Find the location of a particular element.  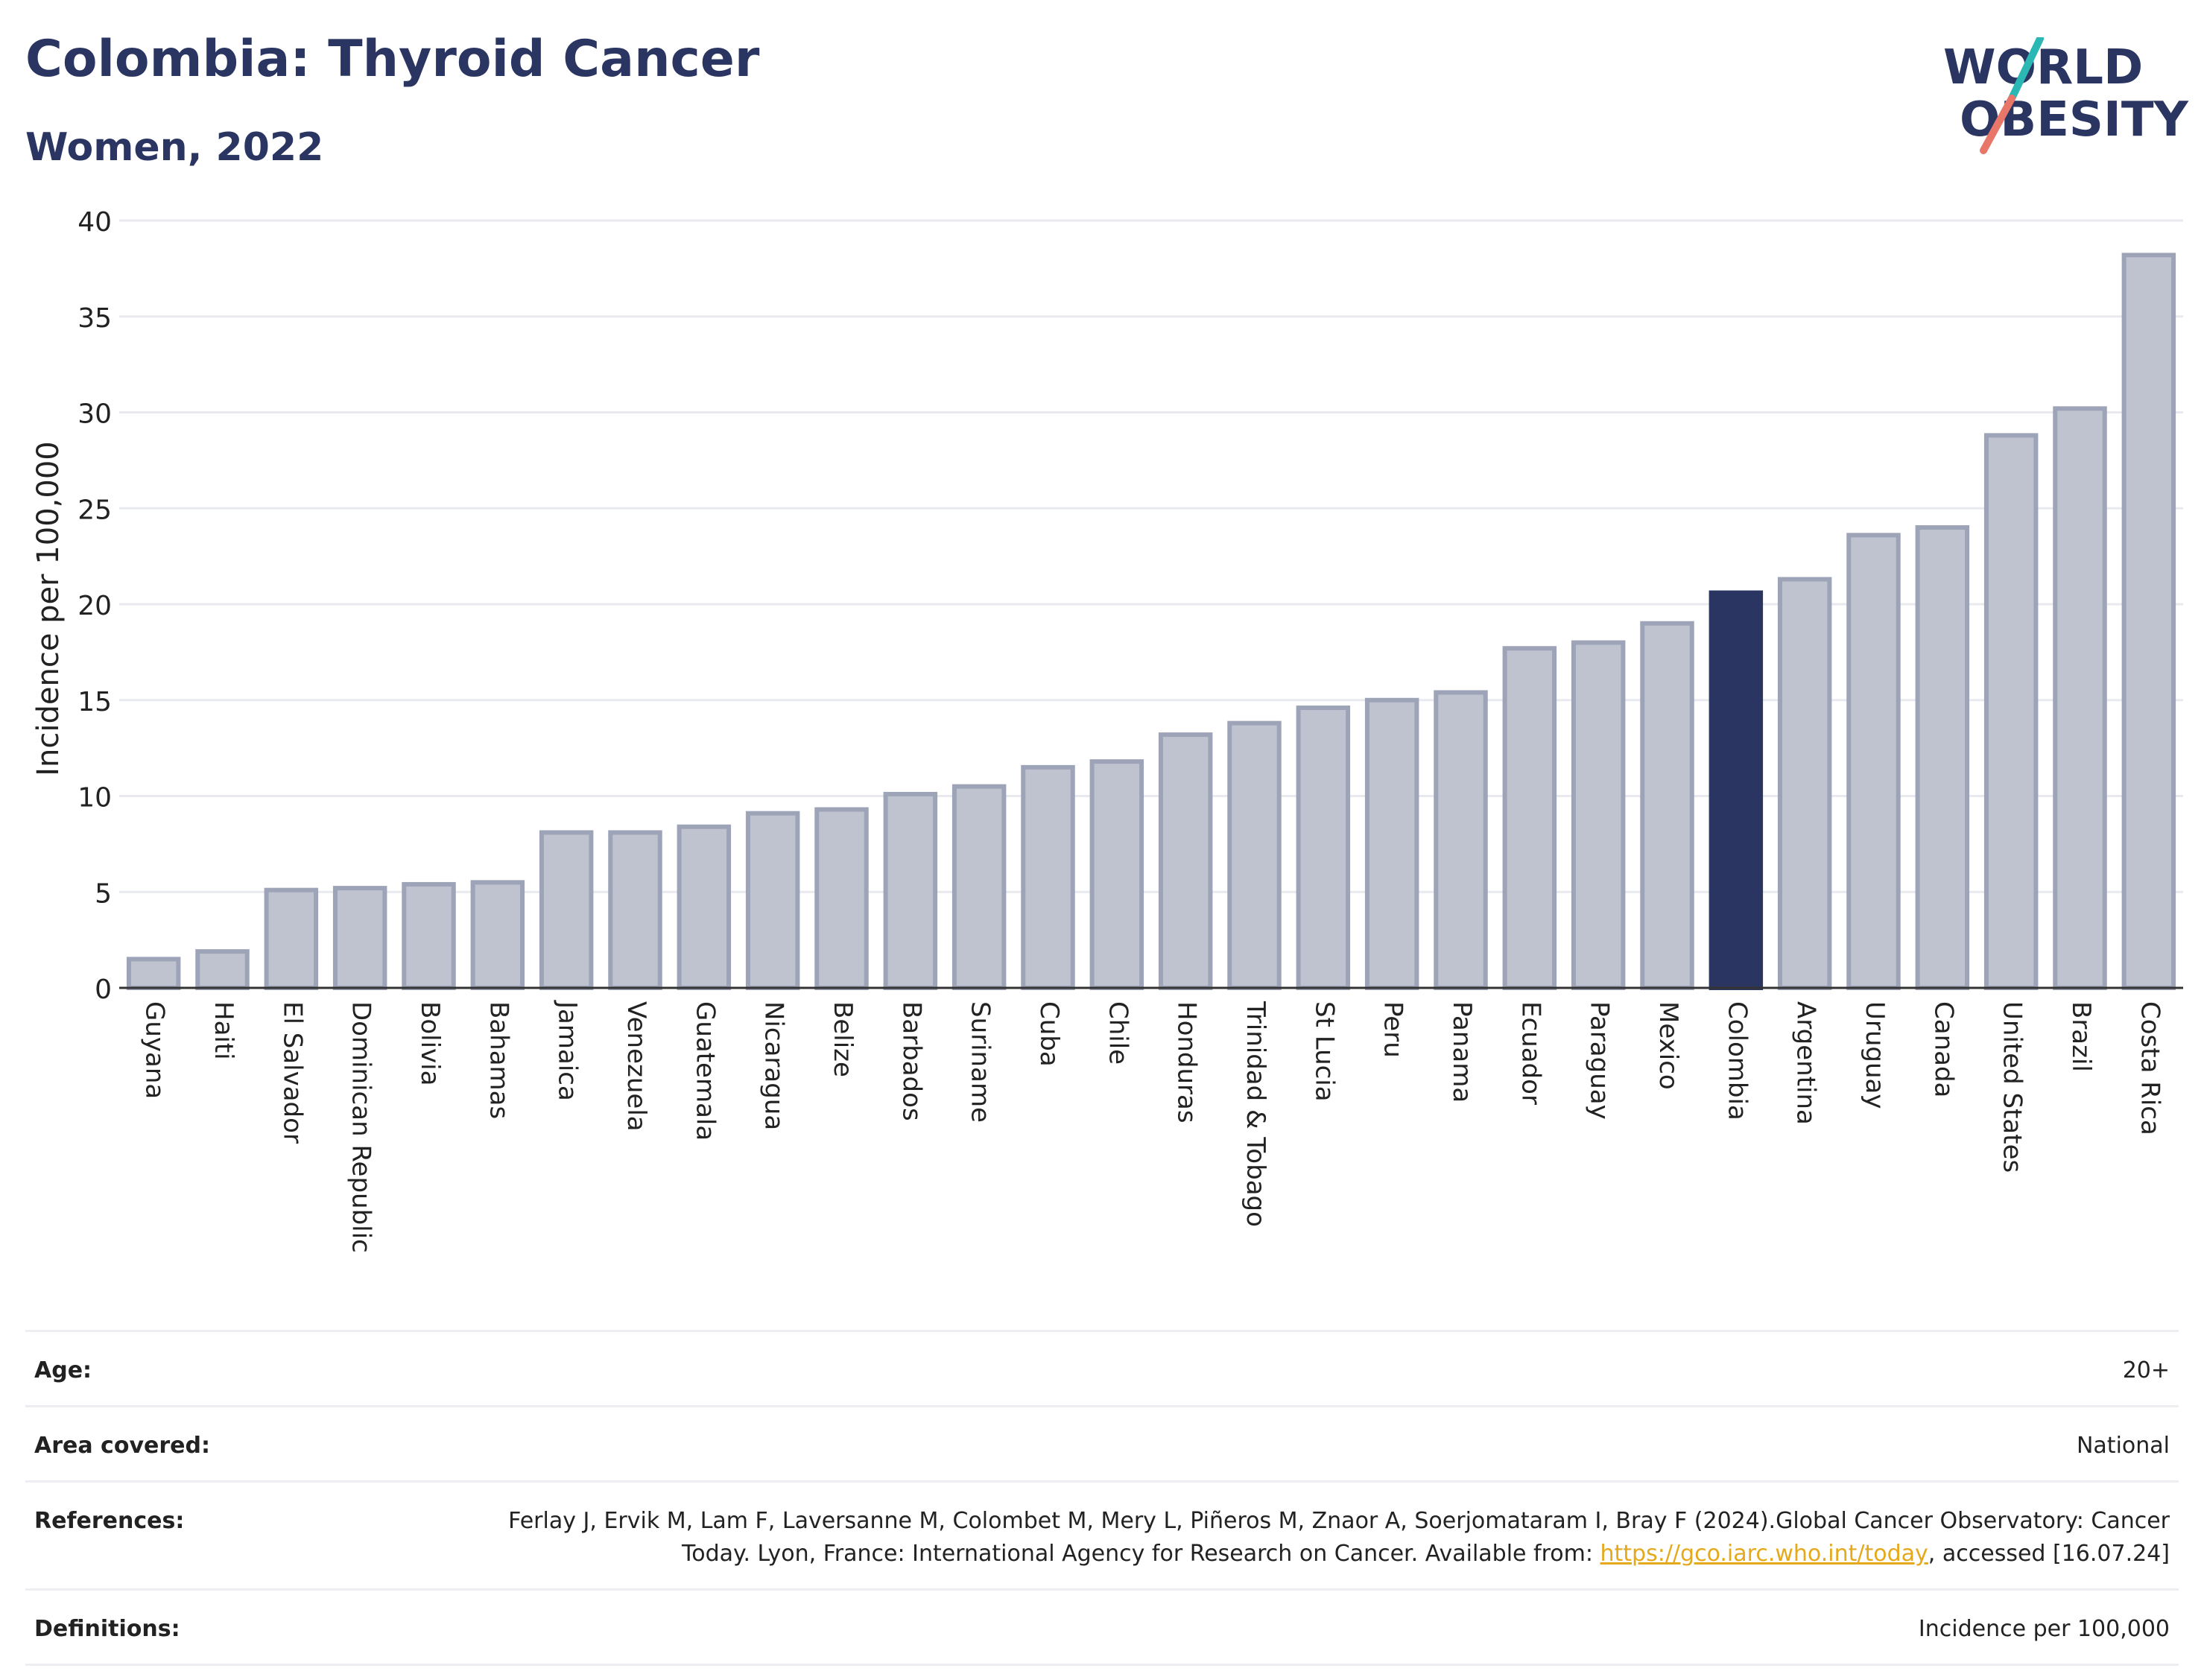

meta-row-definitions: Definitions: Incidence per 100,000 is located at coordinates (1102, 1627).